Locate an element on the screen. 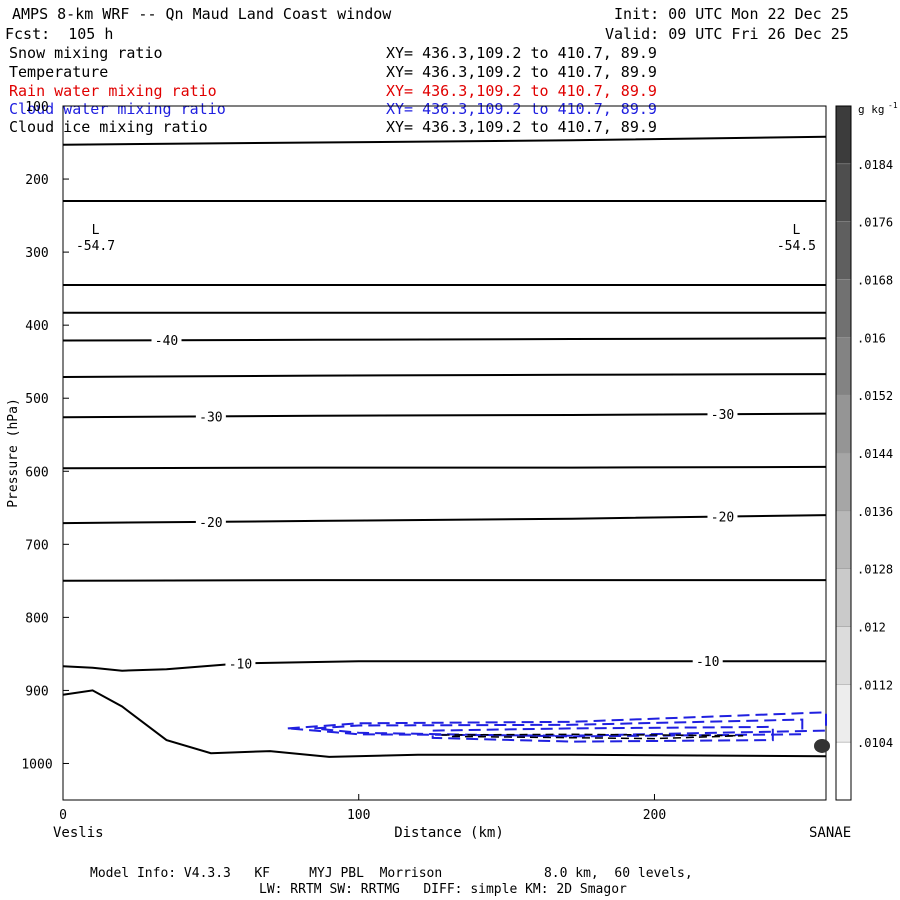 This screenshot has height=900, width=900. legend-xy-cloud-water: XY= 436.3,109.2 to 410.7, 89.9 is located at coordinates (521, 109).